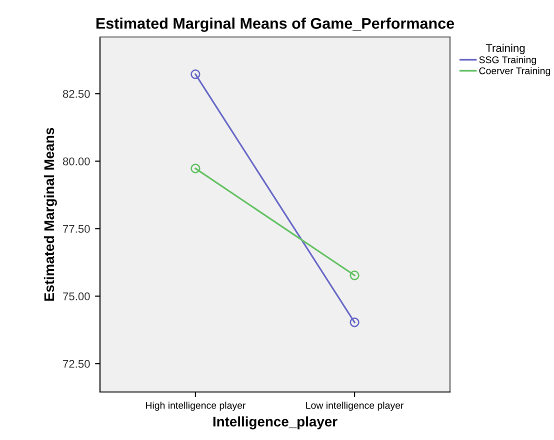 The image size is (554, 440). I want to click on chart-title: Estimated Marginal Means of Game_Performance, so click(275, 25).